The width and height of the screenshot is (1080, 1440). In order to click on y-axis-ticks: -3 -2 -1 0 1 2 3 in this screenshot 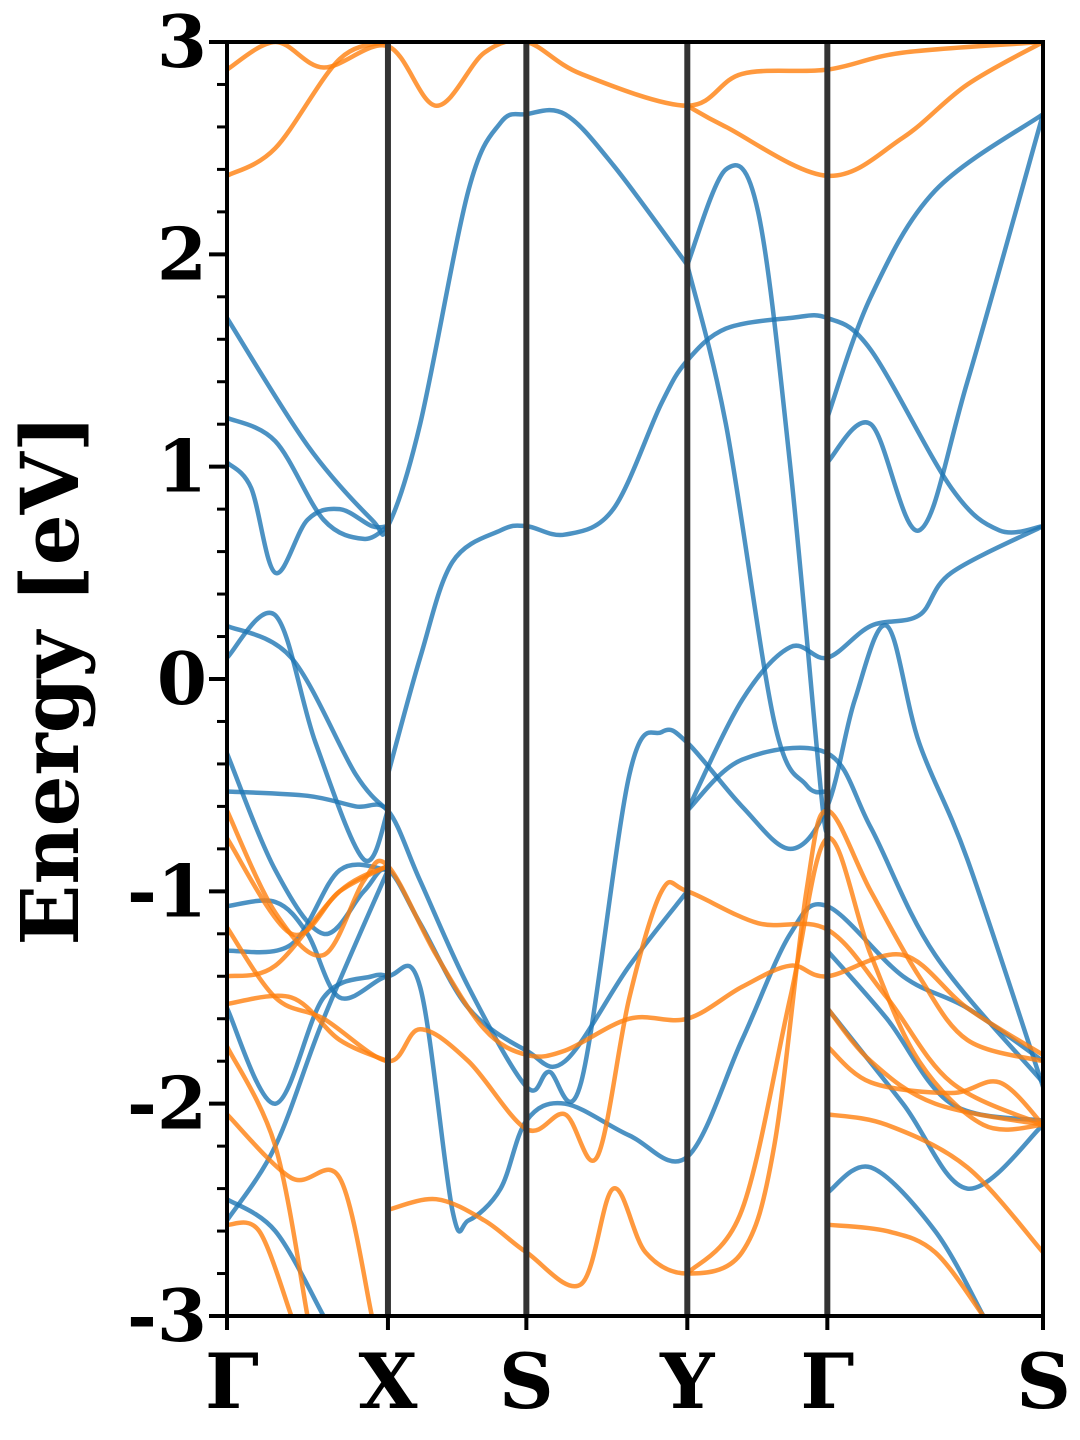, I will do `click(177, 679)`.